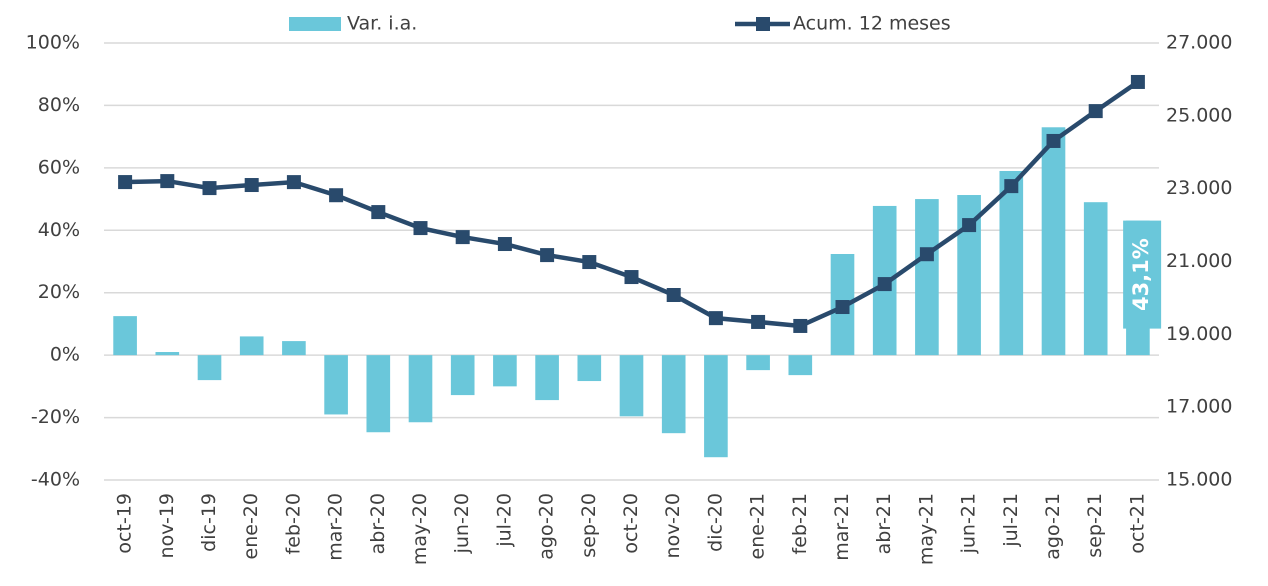 The image size is (1268, 586). What do you see at coordinates (53, 43) in the screenshot?
I see `y-tick-label: 100%` at bounding box center [53, 43].